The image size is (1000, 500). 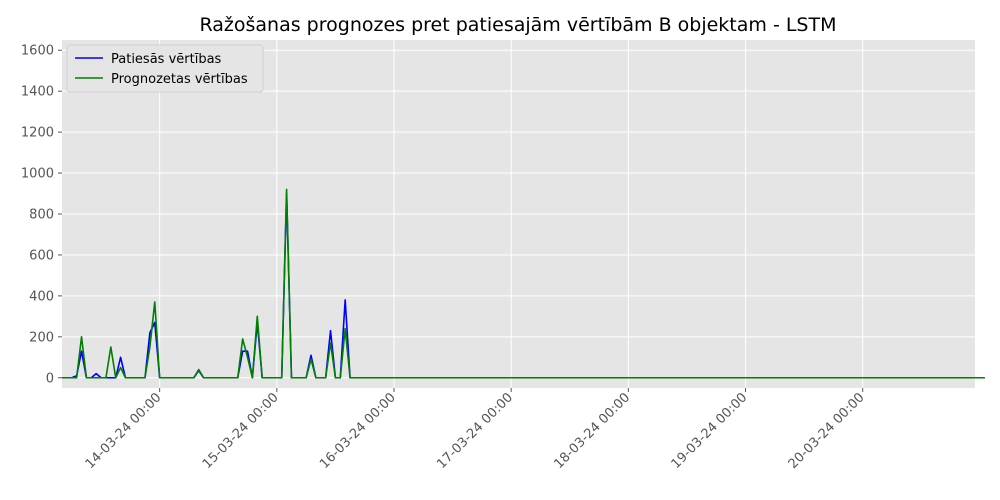 I want to click on y-tick-label: 800, so click(x=41, y=215).